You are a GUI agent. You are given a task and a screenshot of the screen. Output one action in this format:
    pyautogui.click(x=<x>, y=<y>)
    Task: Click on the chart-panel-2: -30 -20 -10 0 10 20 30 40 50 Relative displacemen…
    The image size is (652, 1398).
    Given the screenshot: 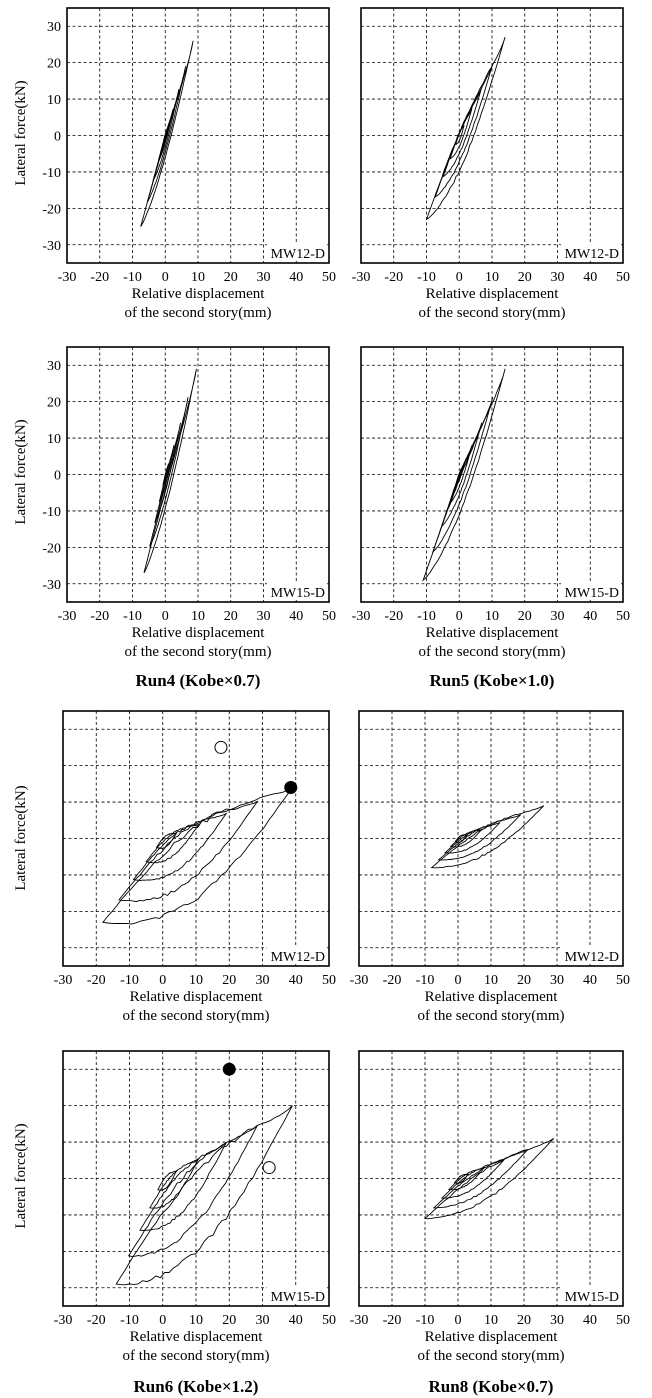 What is the action you would take?
    pyautogui.click(x=491, y=164)
    